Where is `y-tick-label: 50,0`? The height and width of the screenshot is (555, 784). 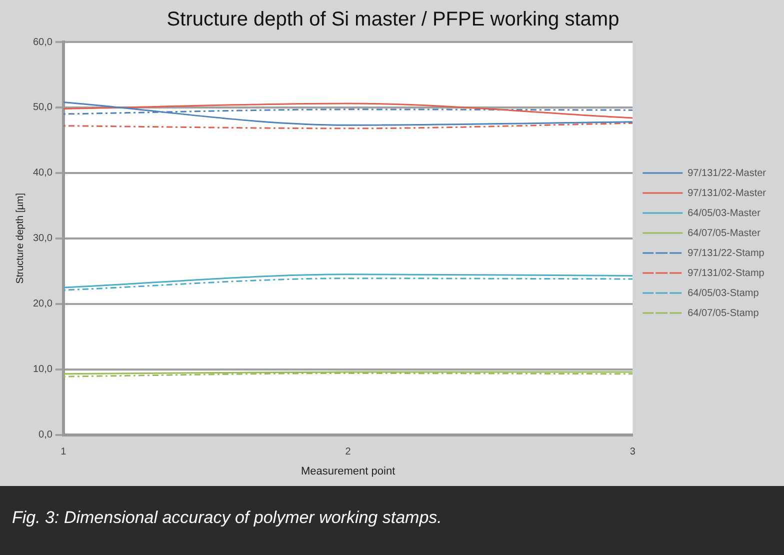
y-tick-label: 50,0 is located at coordinates (42, 108).